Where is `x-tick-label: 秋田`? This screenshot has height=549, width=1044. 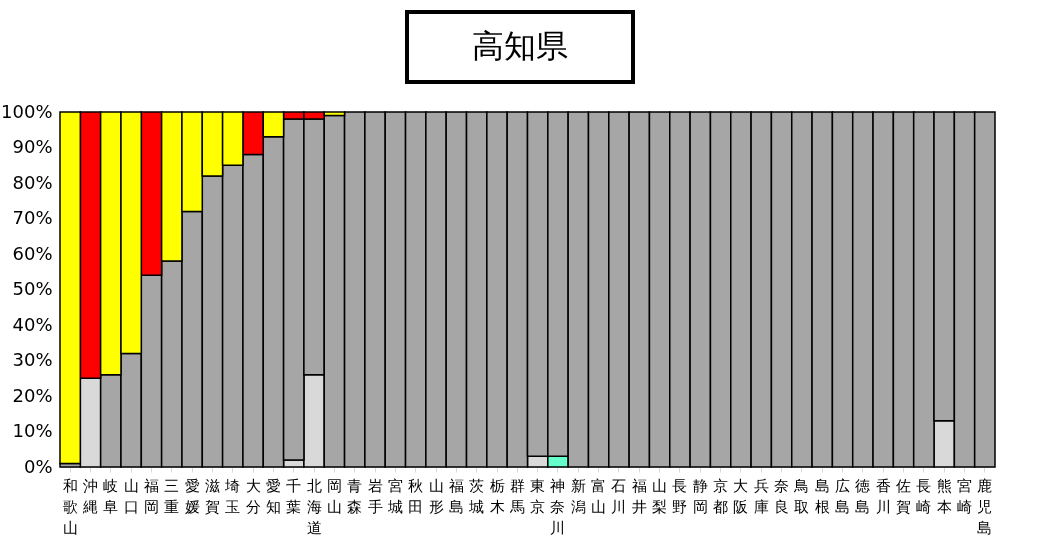
x-tick-label: 秋田 is located at coordinates (416, 496).